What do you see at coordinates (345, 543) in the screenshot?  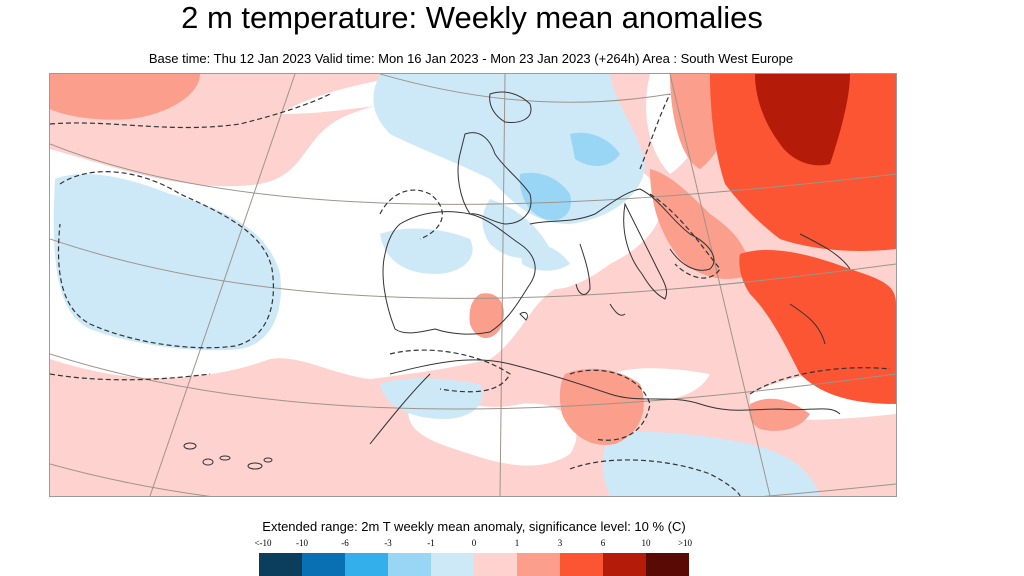 I see `legend-tick-label: -6` at bounding box center [345, 543].